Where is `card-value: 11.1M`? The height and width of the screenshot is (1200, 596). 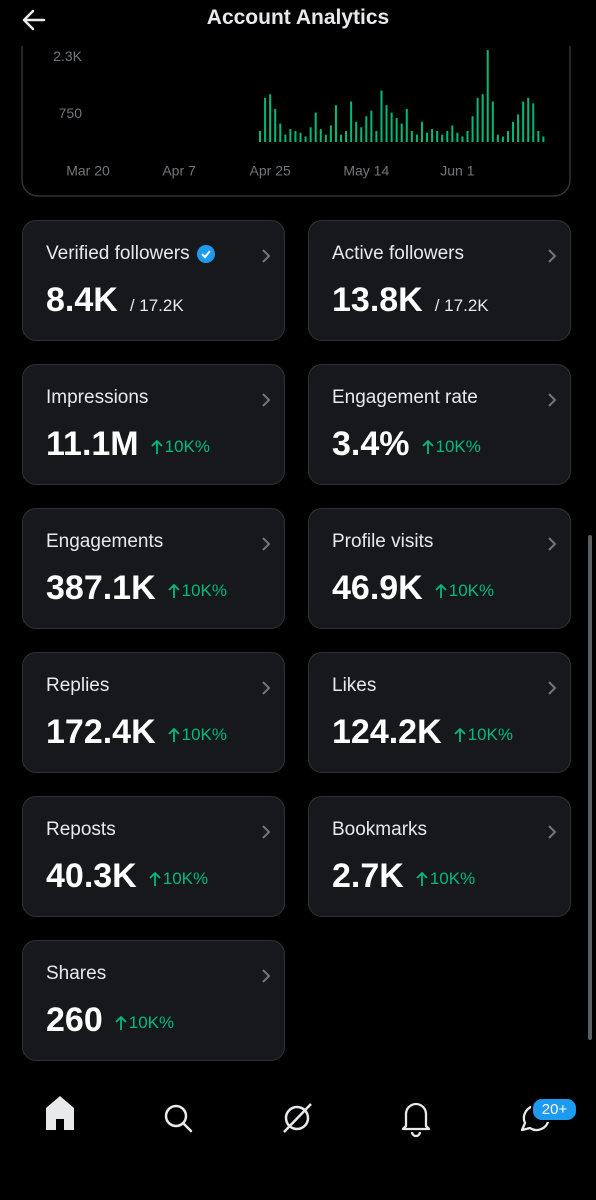 card-value: 11.1M is located at coordinates (92, 444).